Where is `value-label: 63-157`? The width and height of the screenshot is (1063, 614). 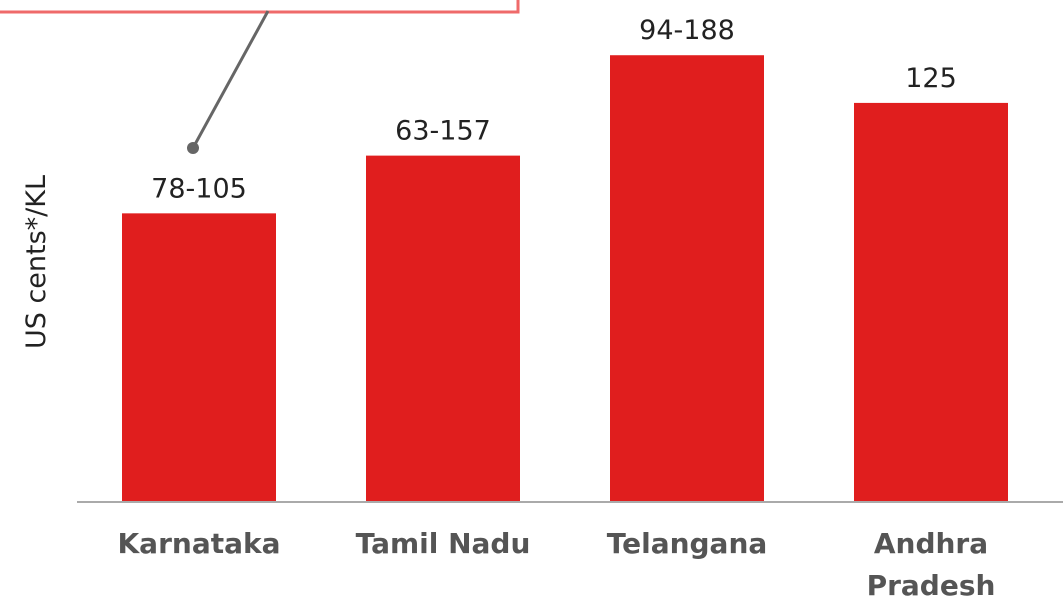
value-label: 63-157 is located at coordinates (443, 131).